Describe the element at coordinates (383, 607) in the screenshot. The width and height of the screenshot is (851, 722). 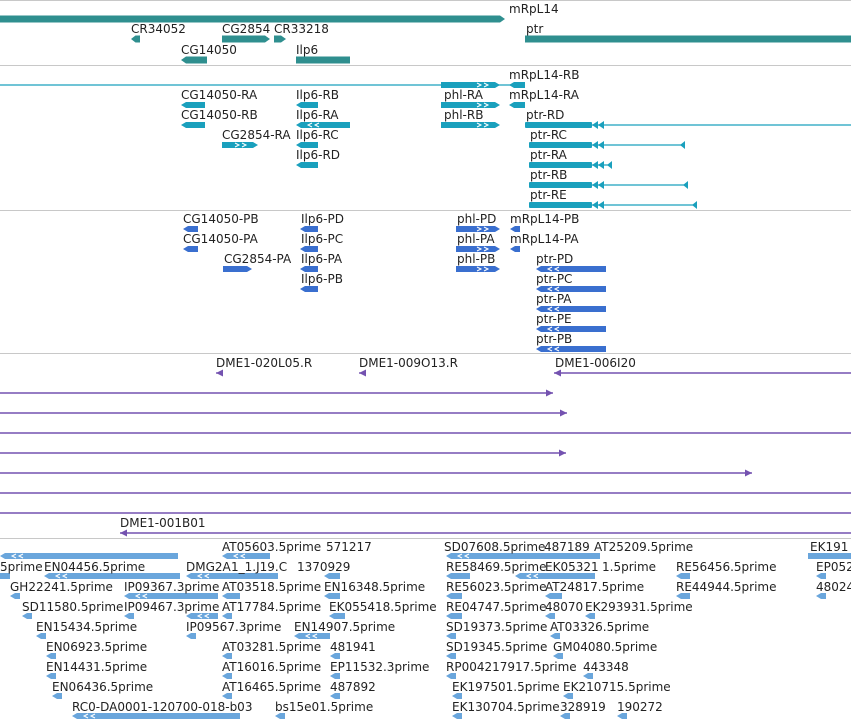
I see `feature-label: EK055418.5prime` at that location.